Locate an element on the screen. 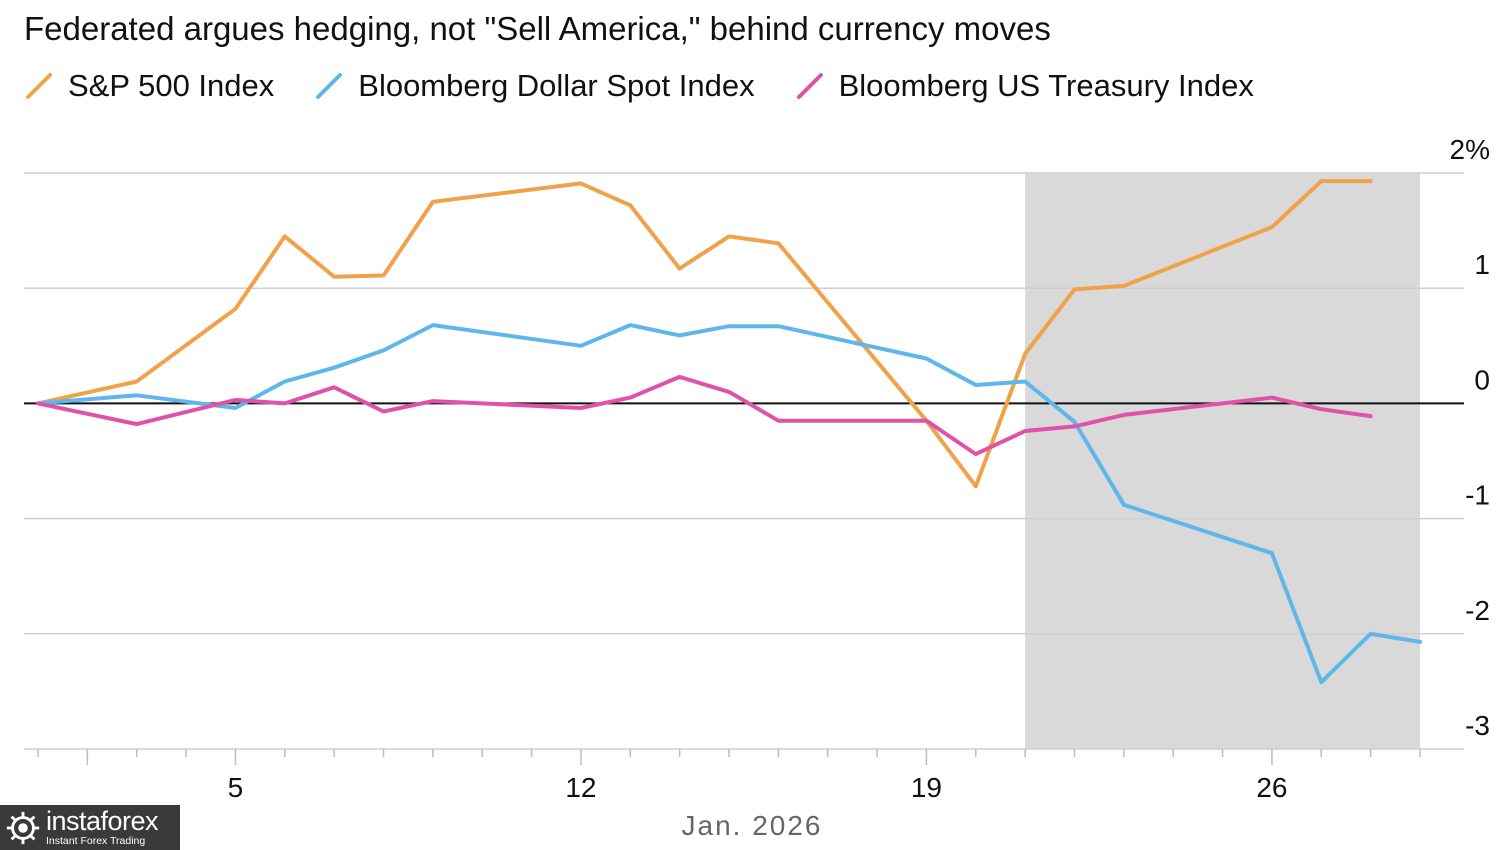 The height and width of the screenshot is (850, 1500). y-tick-label-1: 1 is located at coordinates (1482, 264).